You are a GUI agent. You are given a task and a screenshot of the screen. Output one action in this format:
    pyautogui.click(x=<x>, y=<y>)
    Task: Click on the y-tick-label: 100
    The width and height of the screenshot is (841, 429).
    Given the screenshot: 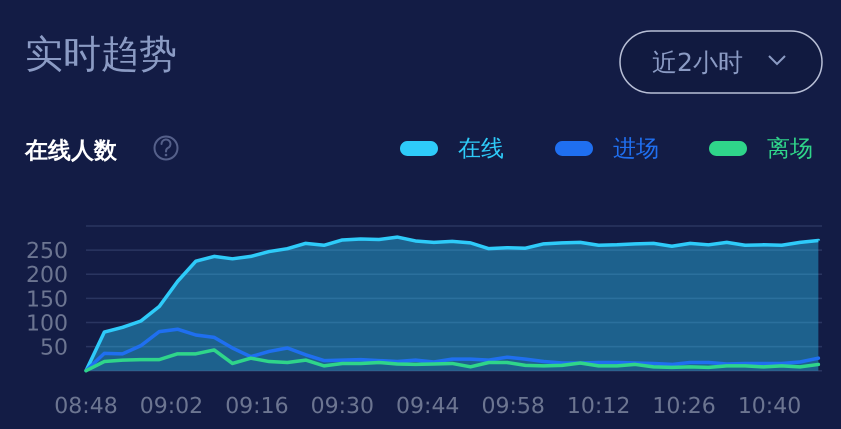 What is the action you would take?
    pyautogui.click(x=47, y=323)
    